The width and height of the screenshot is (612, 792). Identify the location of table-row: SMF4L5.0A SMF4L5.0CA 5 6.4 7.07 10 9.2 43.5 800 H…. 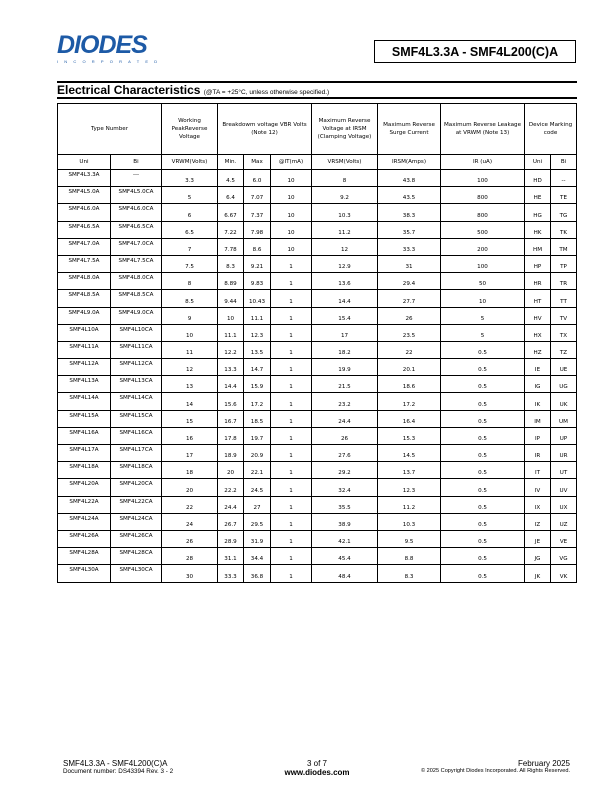
(317, 195).